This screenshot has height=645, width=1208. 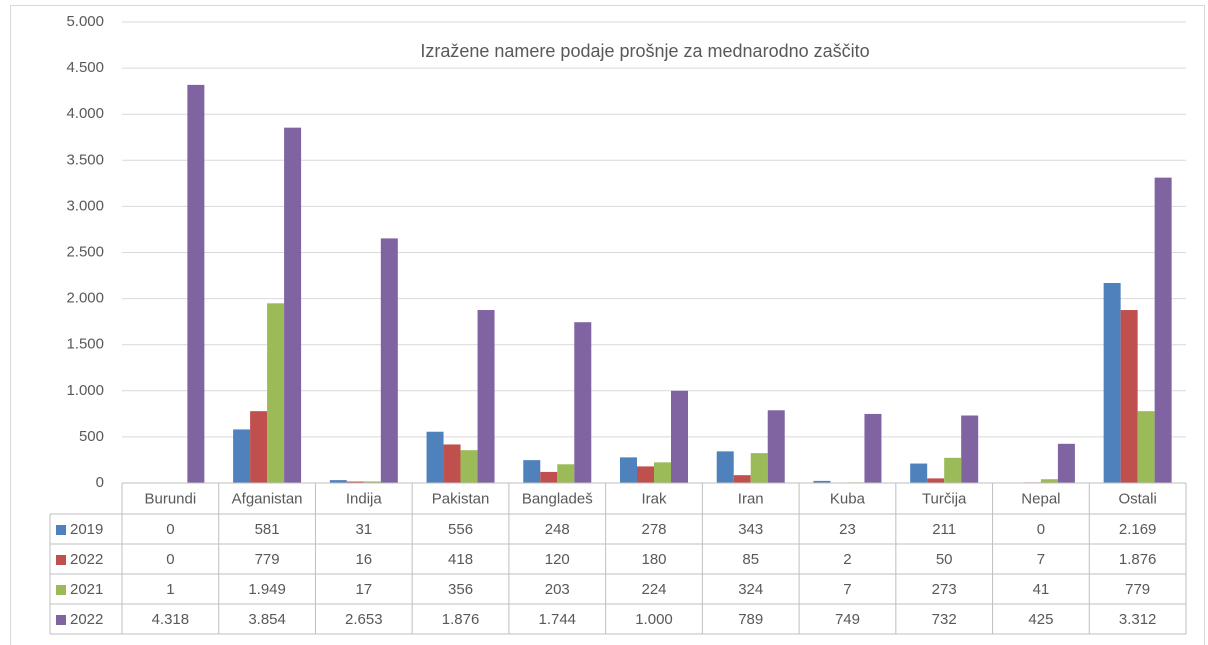 I want to click on table-value: 1.744, so click(x=557, y=619).